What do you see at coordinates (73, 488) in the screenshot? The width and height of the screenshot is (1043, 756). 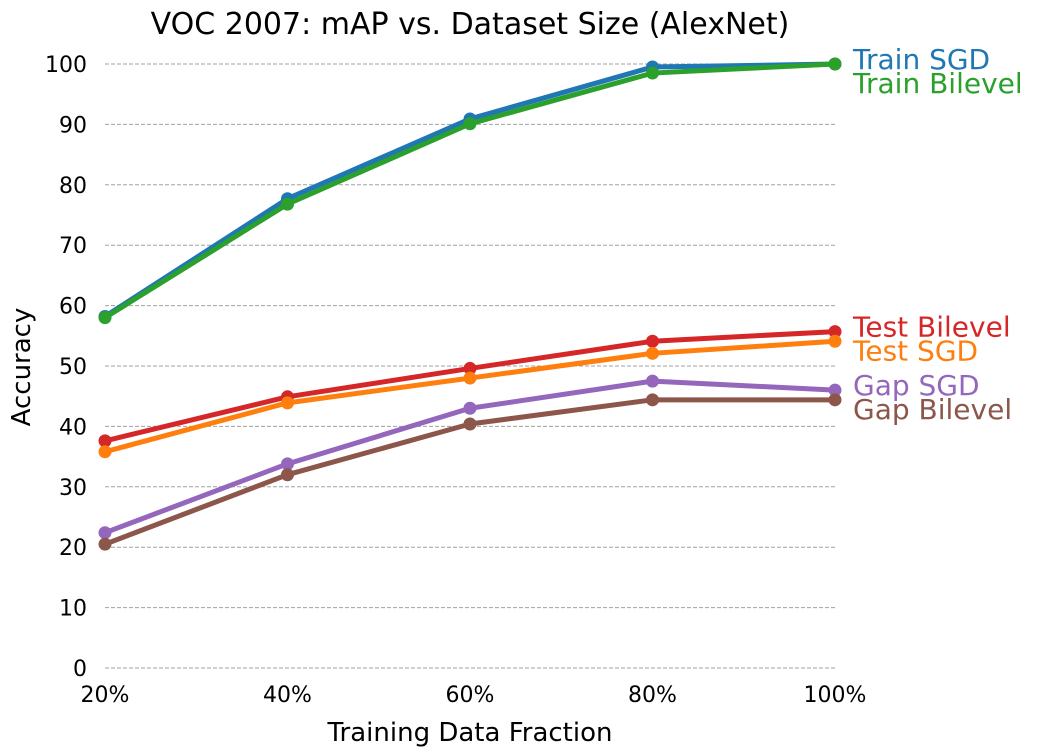 I see `y-tick-label: 30` at bounding box center [73, 488].